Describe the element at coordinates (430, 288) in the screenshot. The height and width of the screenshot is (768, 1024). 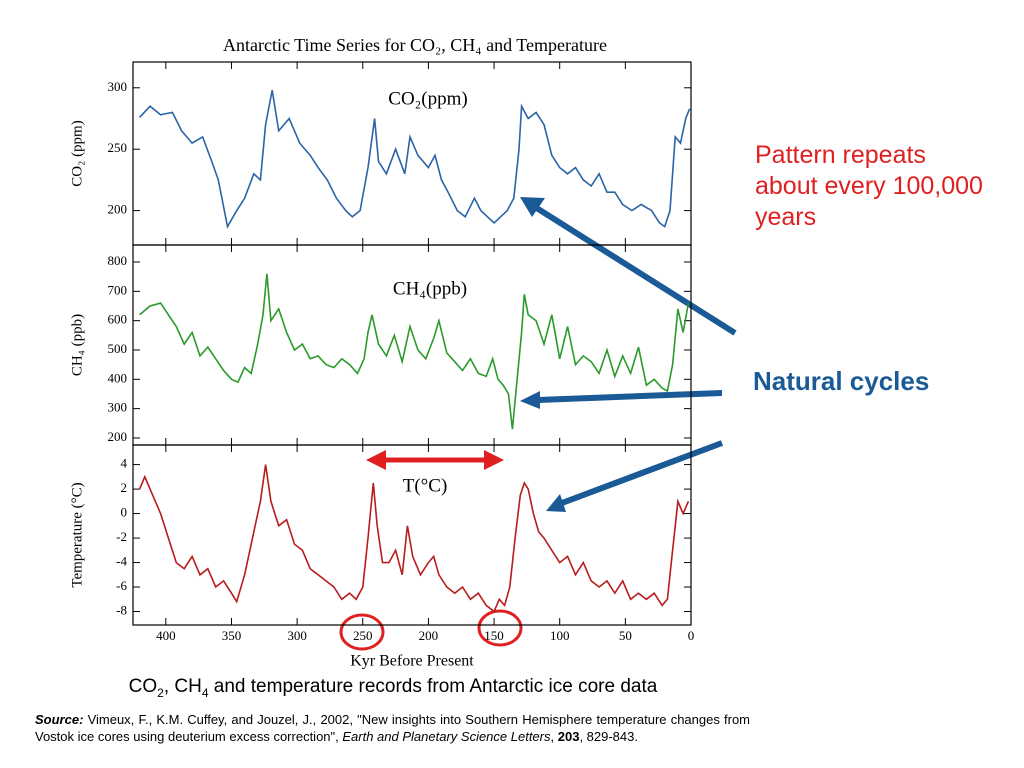
I see `series-label: CH₄(ppb)` at that location.